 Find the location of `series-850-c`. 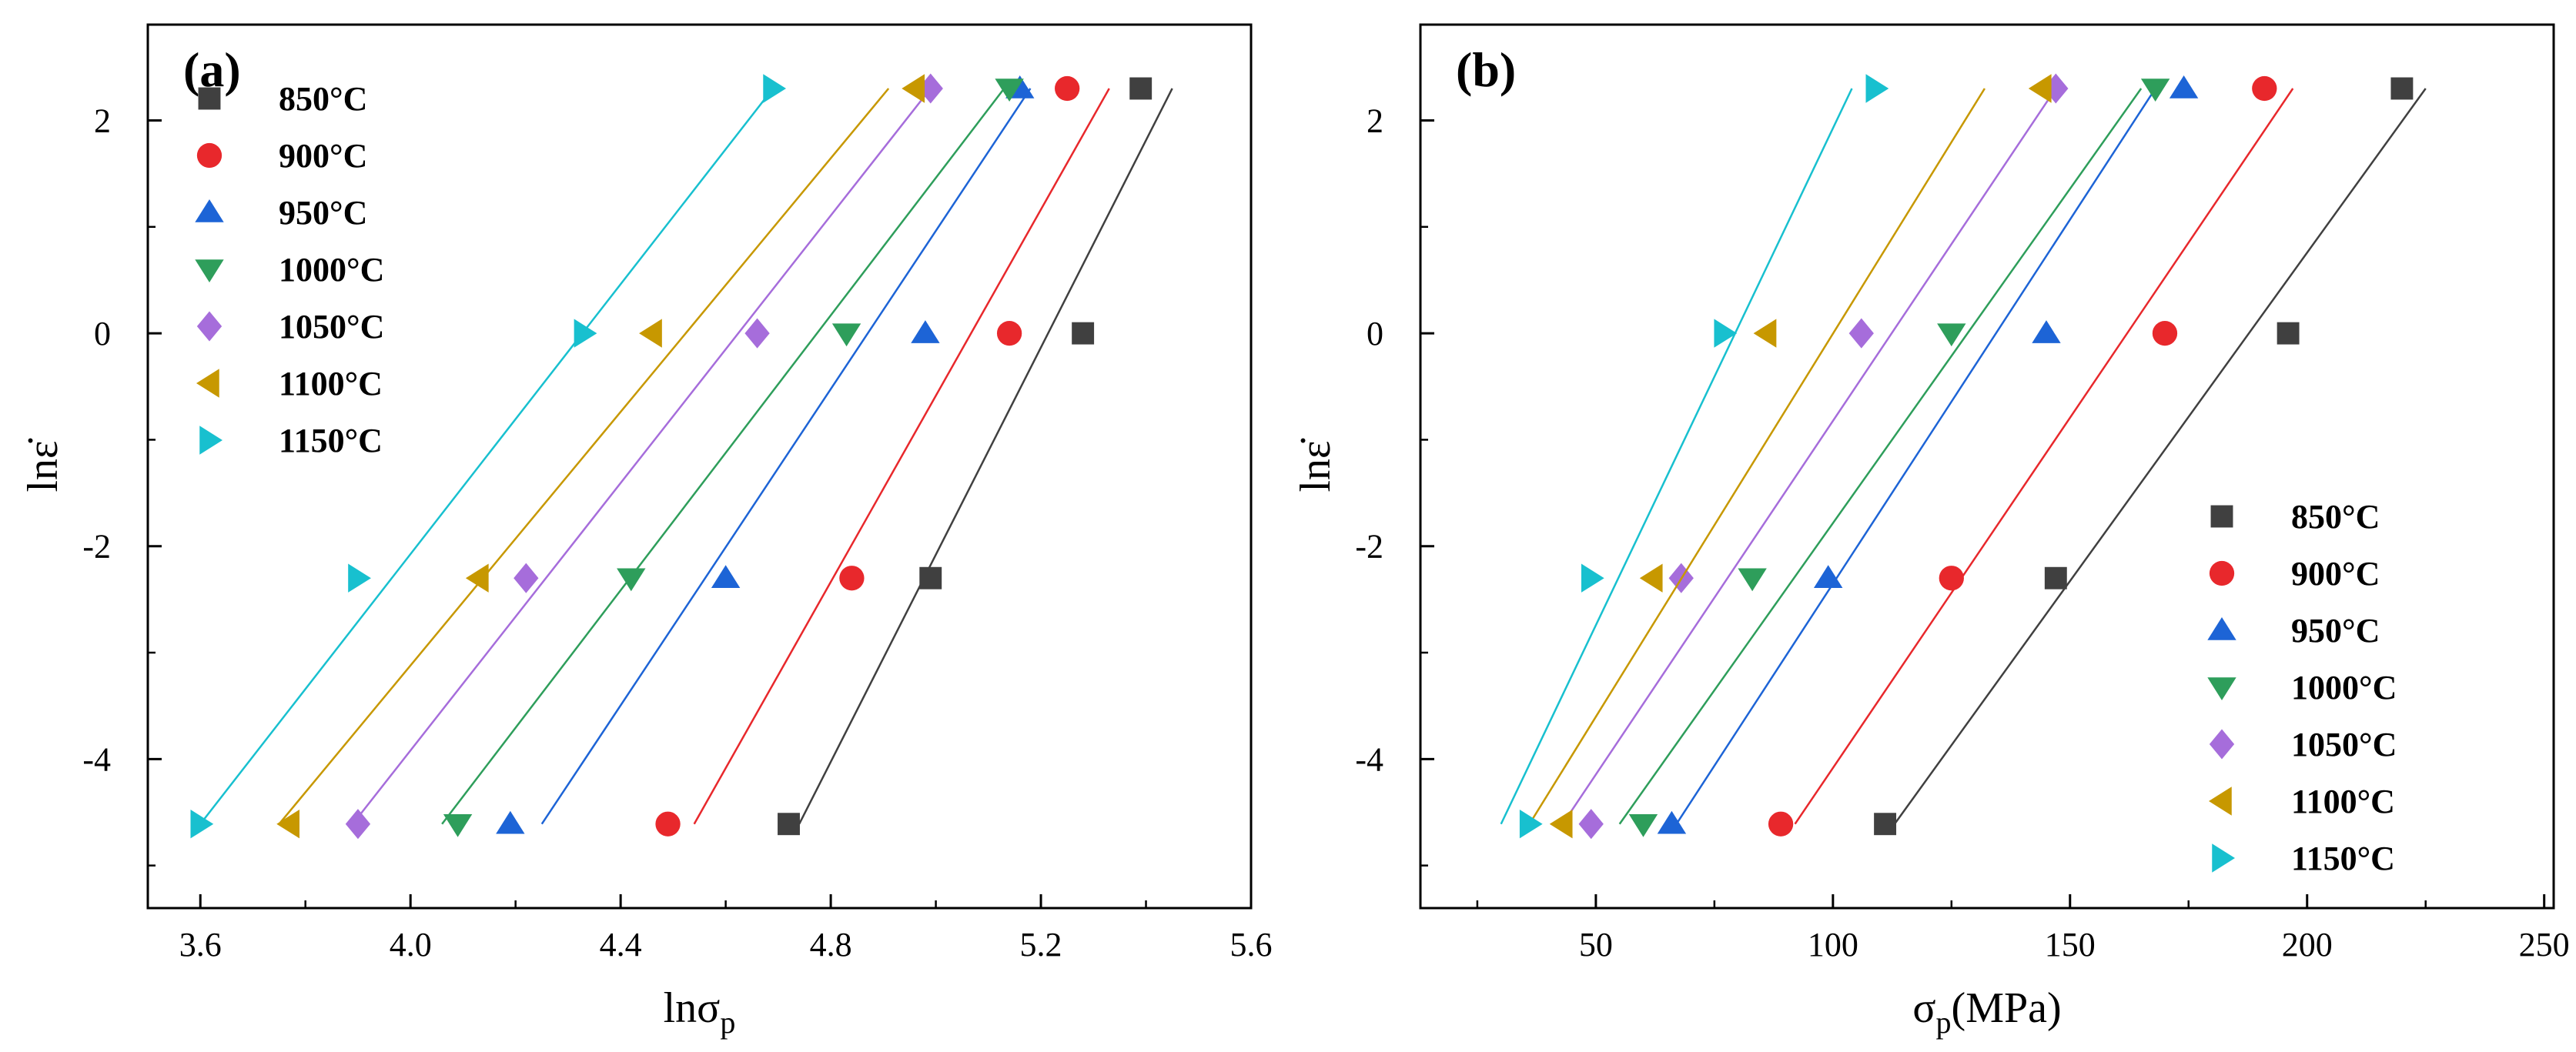

series-850-c is located at coordinates (975, 456).